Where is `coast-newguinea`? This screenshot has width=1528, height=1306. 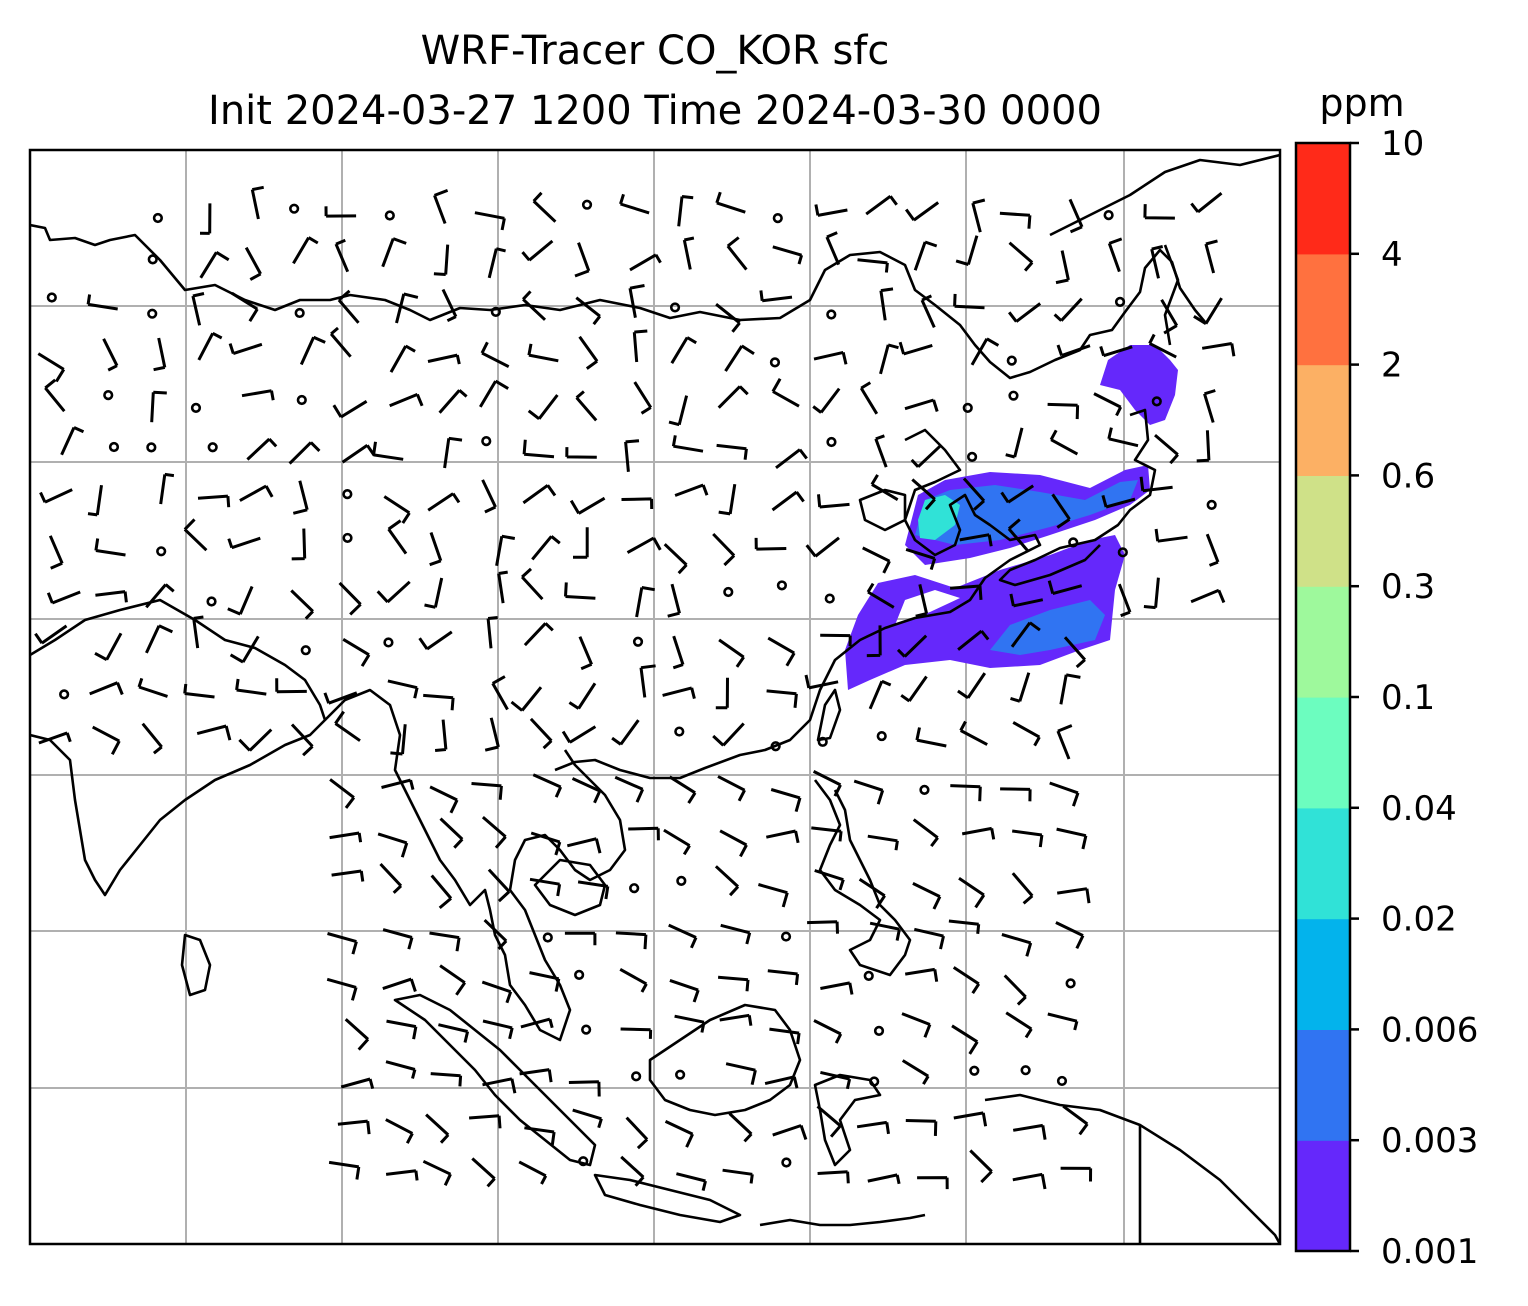
coast-newguinea is located at coordinates (1132, 1168).